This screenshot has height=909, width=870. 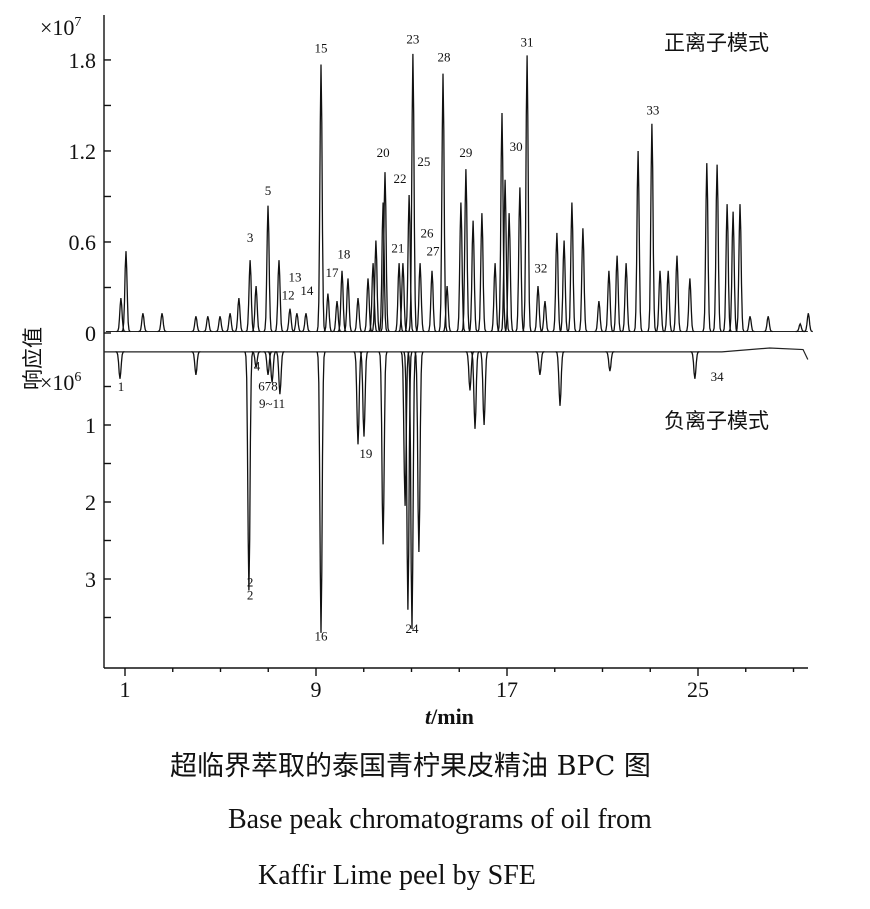 What do you see at coordinates (288, 295) in the screenshot?
I see `peak-label-pos: 12` at bounding box center [288, 295].